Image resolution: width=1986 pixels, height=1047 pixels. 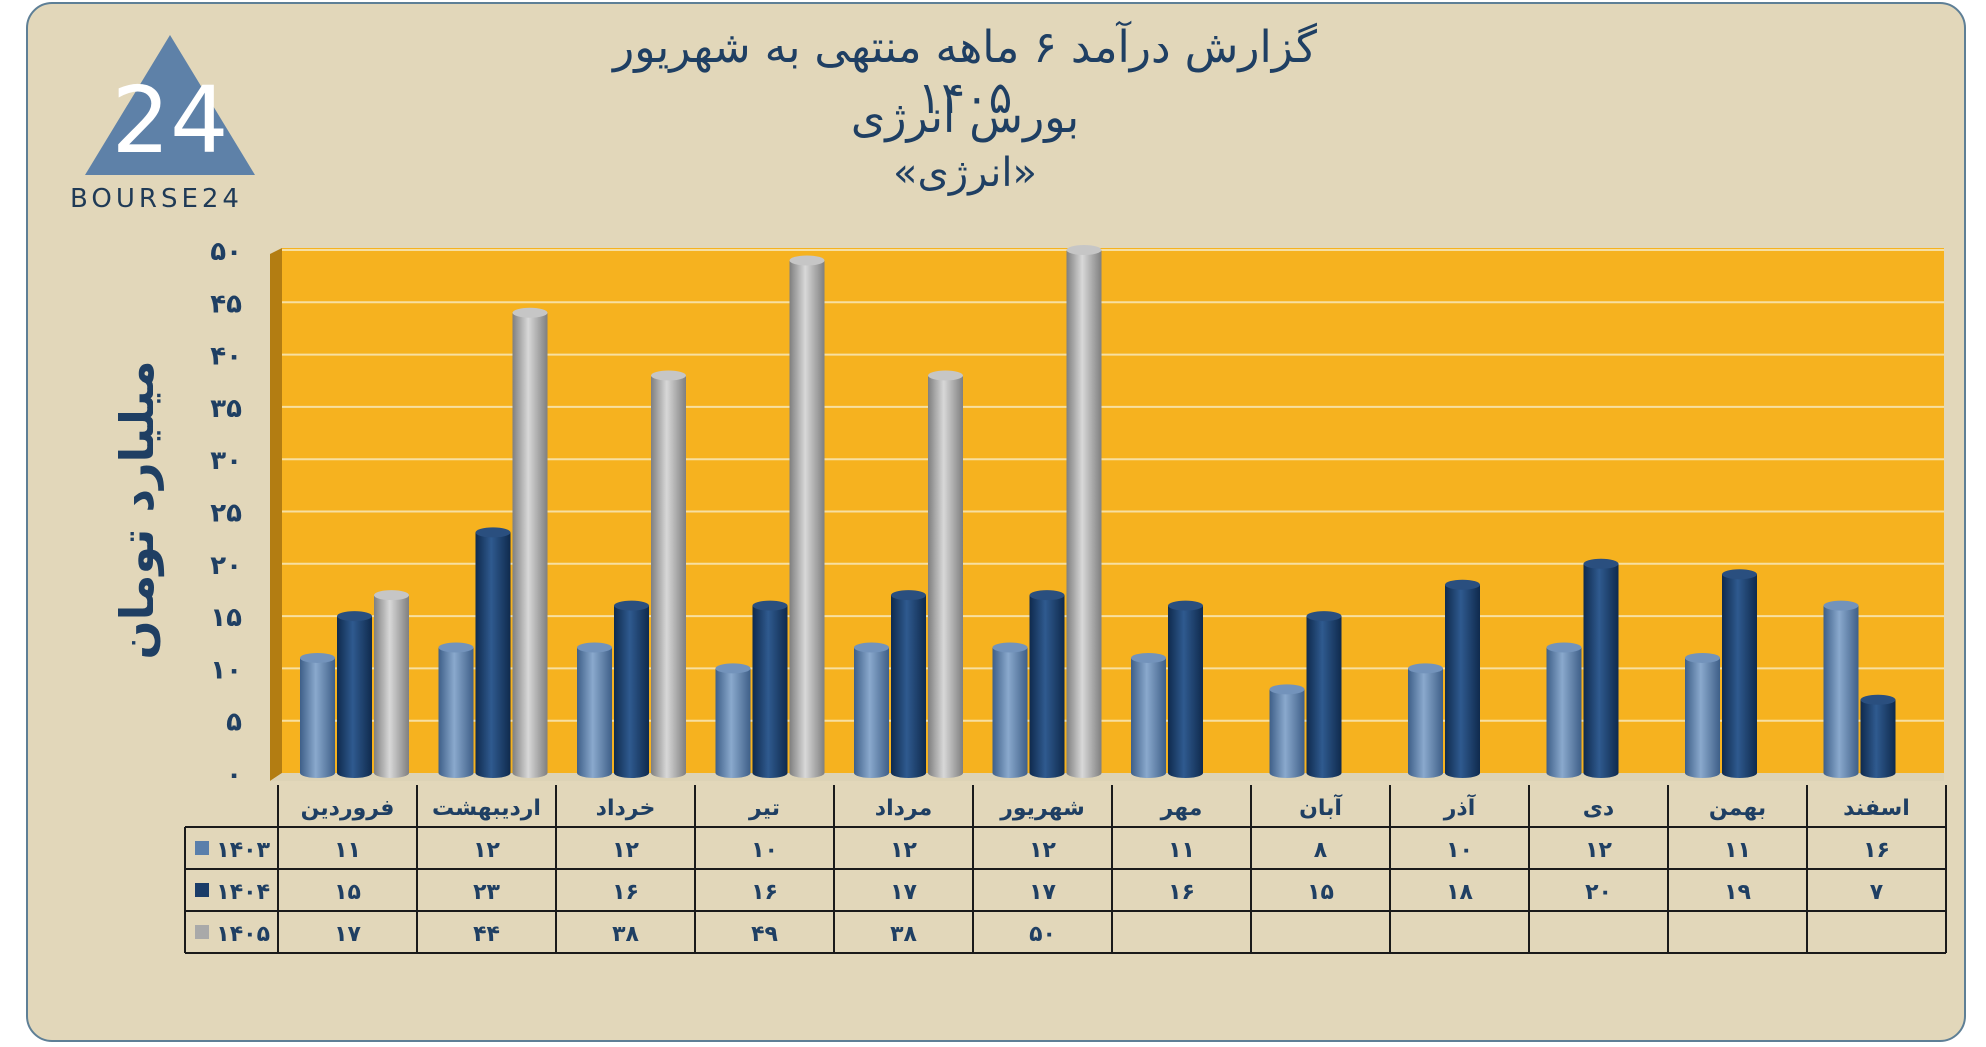 I want to click on chart-title: گزارش درآمد ۶ ماهه منتهی به شهریور ۱۴۰۵, so click(x=965, y=73).